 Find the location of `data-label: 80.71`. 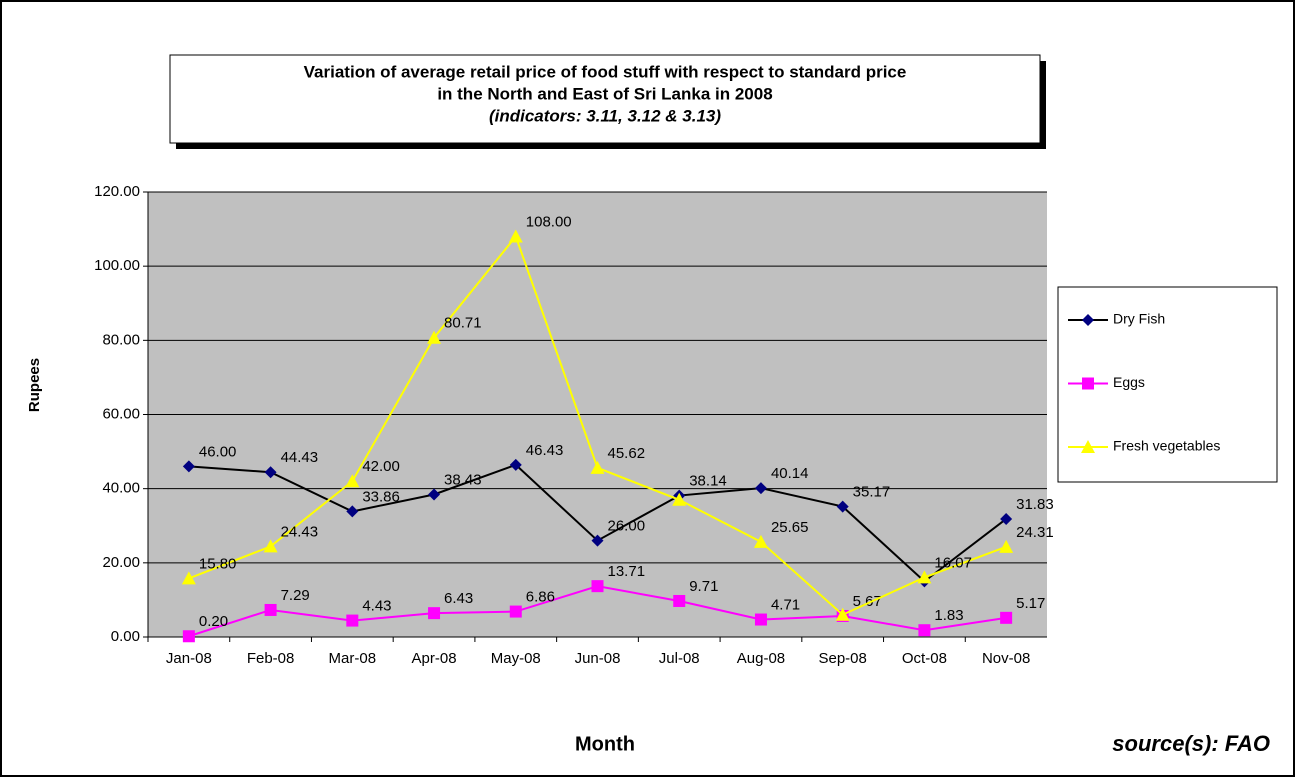

data-label: 80.71 is located at coordinates (463, 323).